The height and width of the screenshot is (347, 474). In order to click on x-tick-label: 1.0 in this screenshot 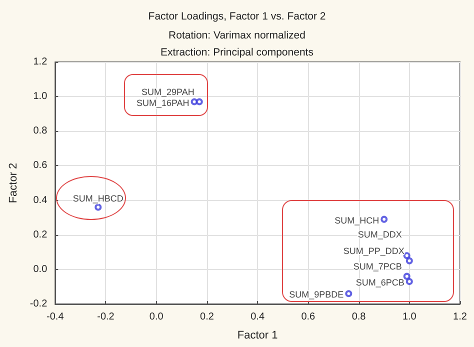, I will do `click(409, 317)`.